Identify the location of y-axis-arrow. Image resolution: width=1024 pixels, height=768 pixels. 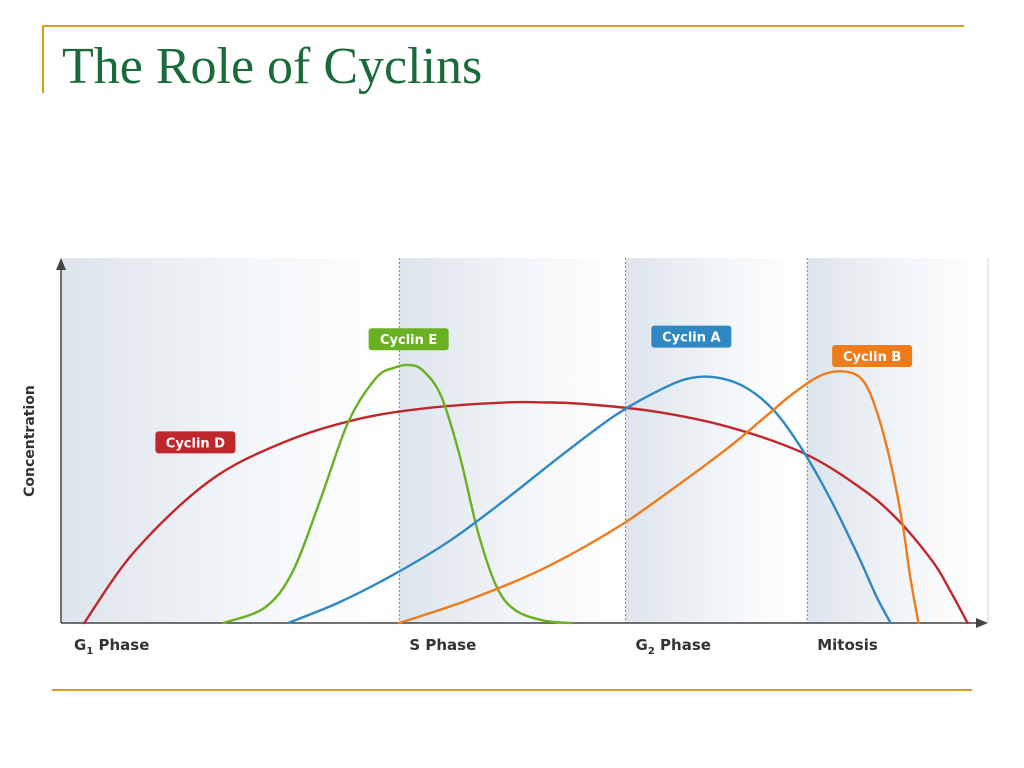
(61, 264).